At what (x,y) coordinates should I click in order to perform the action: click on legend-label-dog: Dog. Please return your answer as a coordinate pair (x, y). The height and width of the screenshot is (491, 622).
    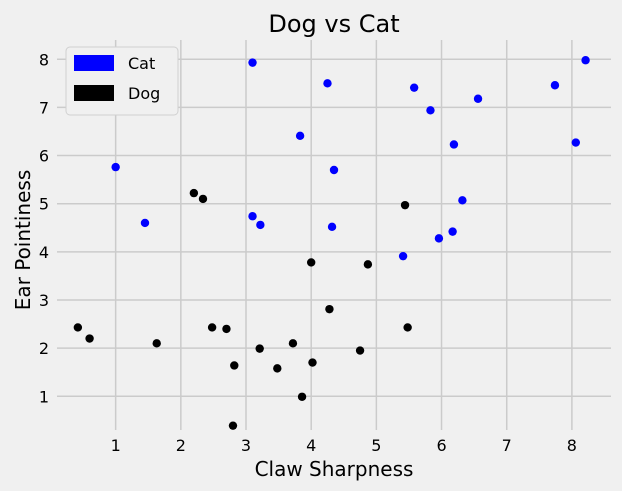
    Looking at the image, I should click on (144, 93).